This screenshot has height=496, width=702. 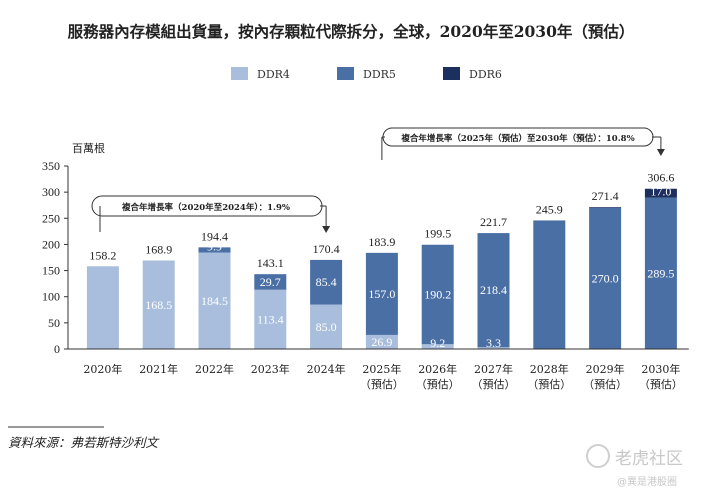 I want to click on x-tick-label: 2030年, so click(x=660, y=369).